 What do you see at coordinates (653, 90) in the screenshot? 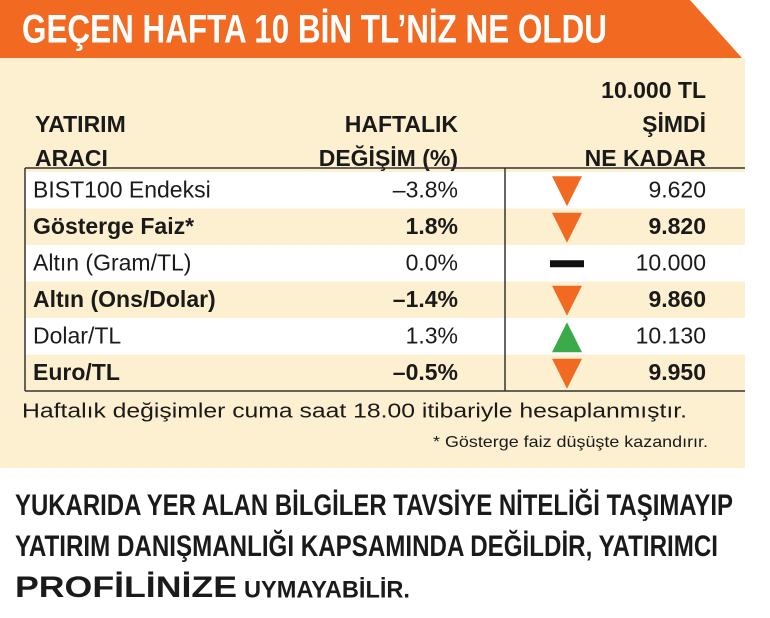
I see `column-header: 10.000 TL` at bounding box center [653, 90].